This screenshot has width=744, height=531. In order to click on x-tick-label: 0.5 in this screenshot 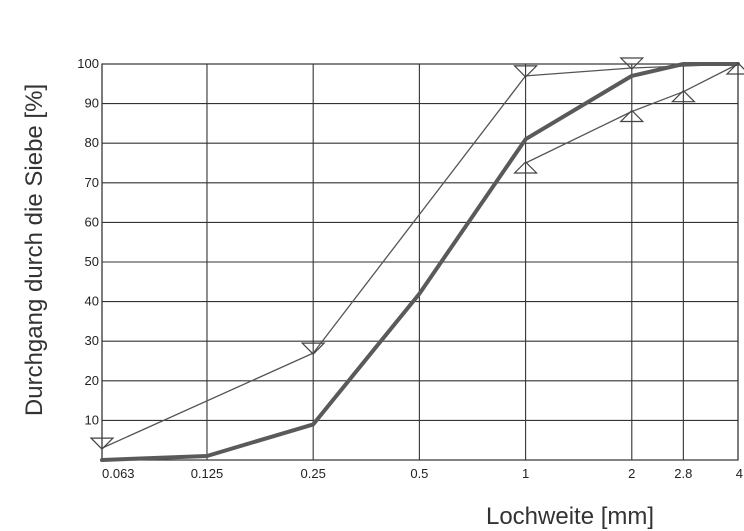, I will do `click(419, 473)`.